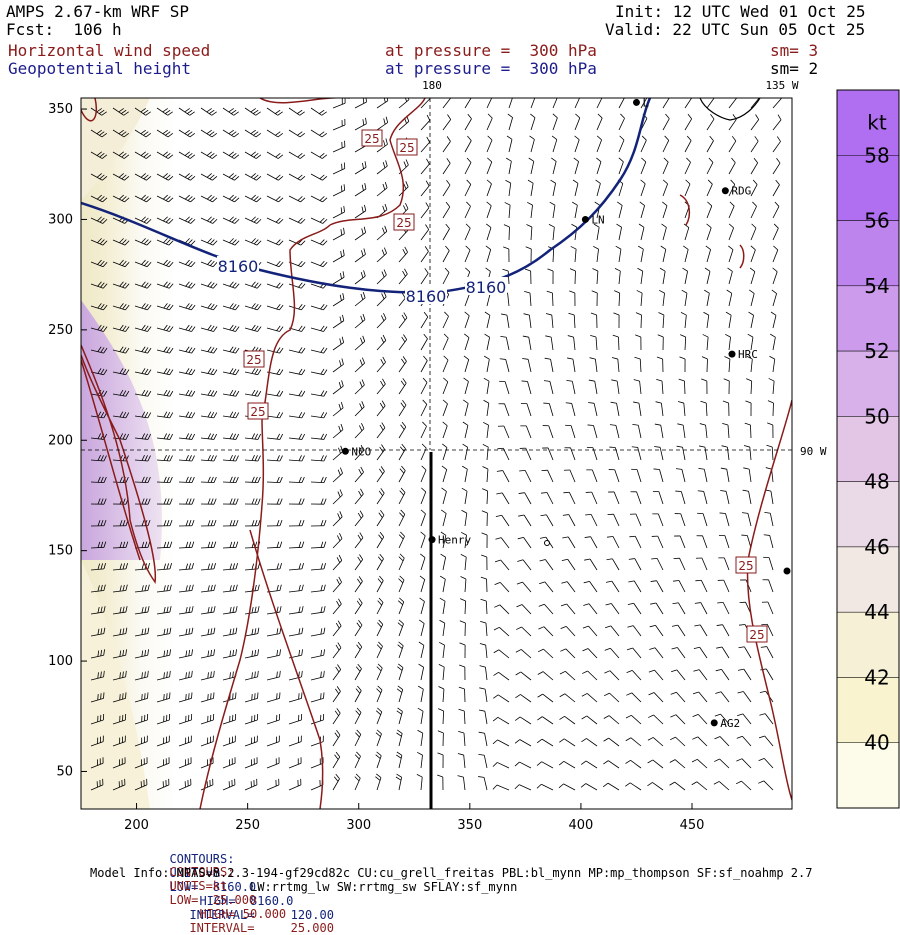 Image resolution: width=900 pixels, height=935 pixels. Describe the element at coordinates (876, 547) in the screenshot. I see `colorbar-level: 46` at that location.